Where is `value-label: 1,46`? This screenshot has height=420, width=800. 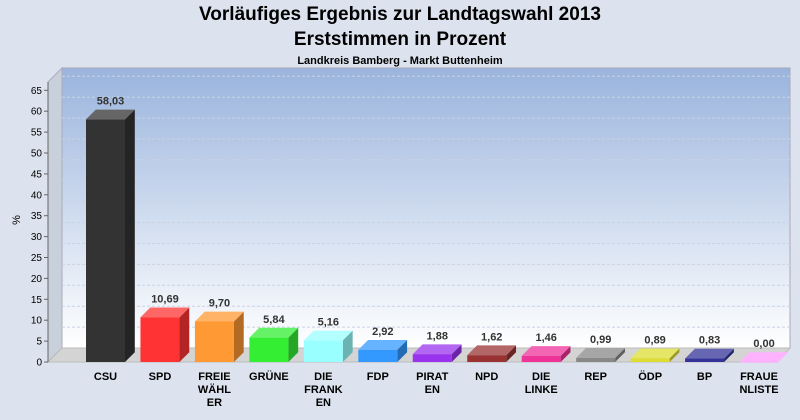
value-label: 1,46 is located at coordinates (545, 338).